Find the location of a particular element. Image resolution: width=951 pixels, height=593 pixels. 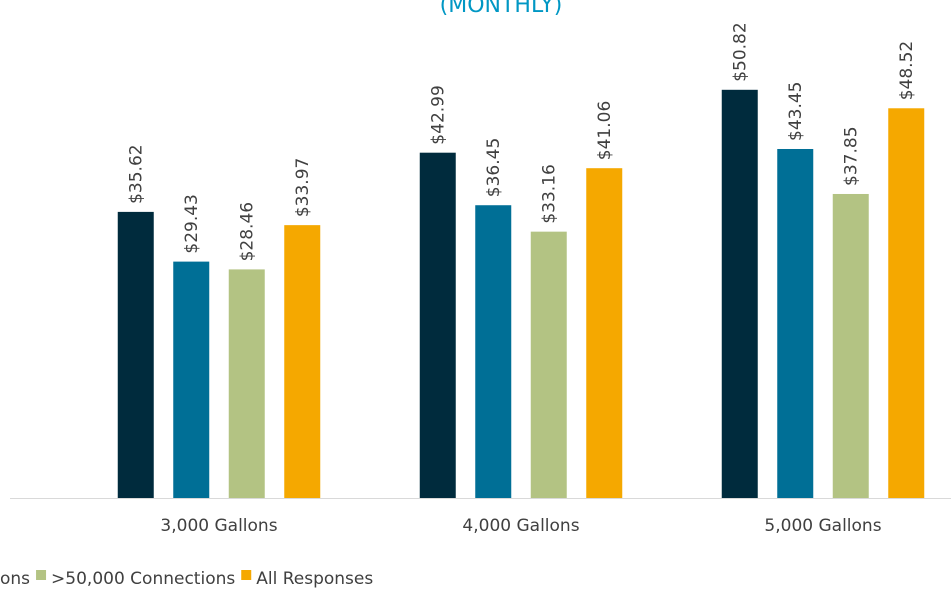

legend-label: >50,000 Connections is located at coordinates (143, 579).